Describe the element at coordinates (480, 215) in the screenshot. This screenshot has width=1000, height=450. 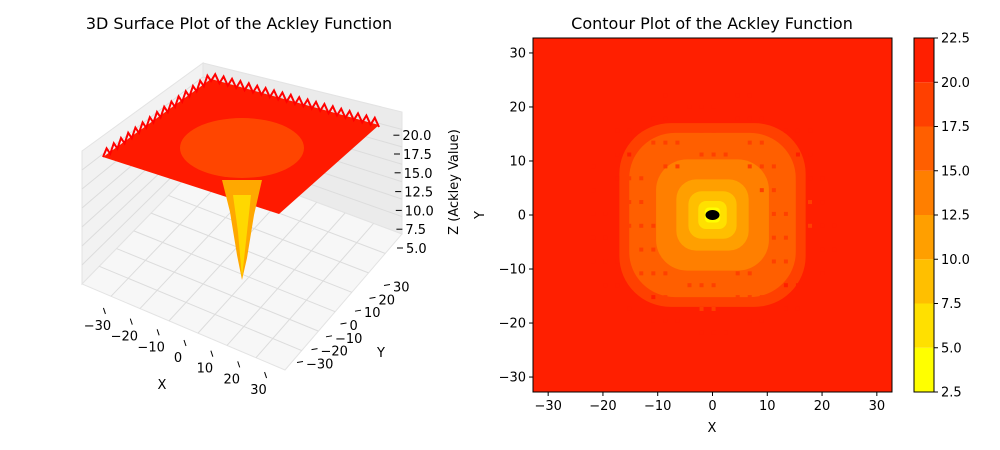
I see `contour-ylabel: Y` at that location.